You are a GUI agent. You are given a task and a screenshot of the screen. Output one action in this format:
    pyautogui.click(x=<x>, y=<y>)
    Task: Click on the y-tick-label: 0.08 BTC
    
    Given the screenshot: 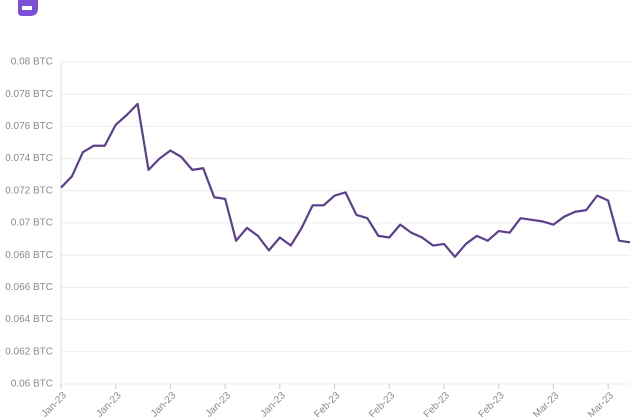 What is the action you would take?
    pyautogui.click(x=32, y=62)
    